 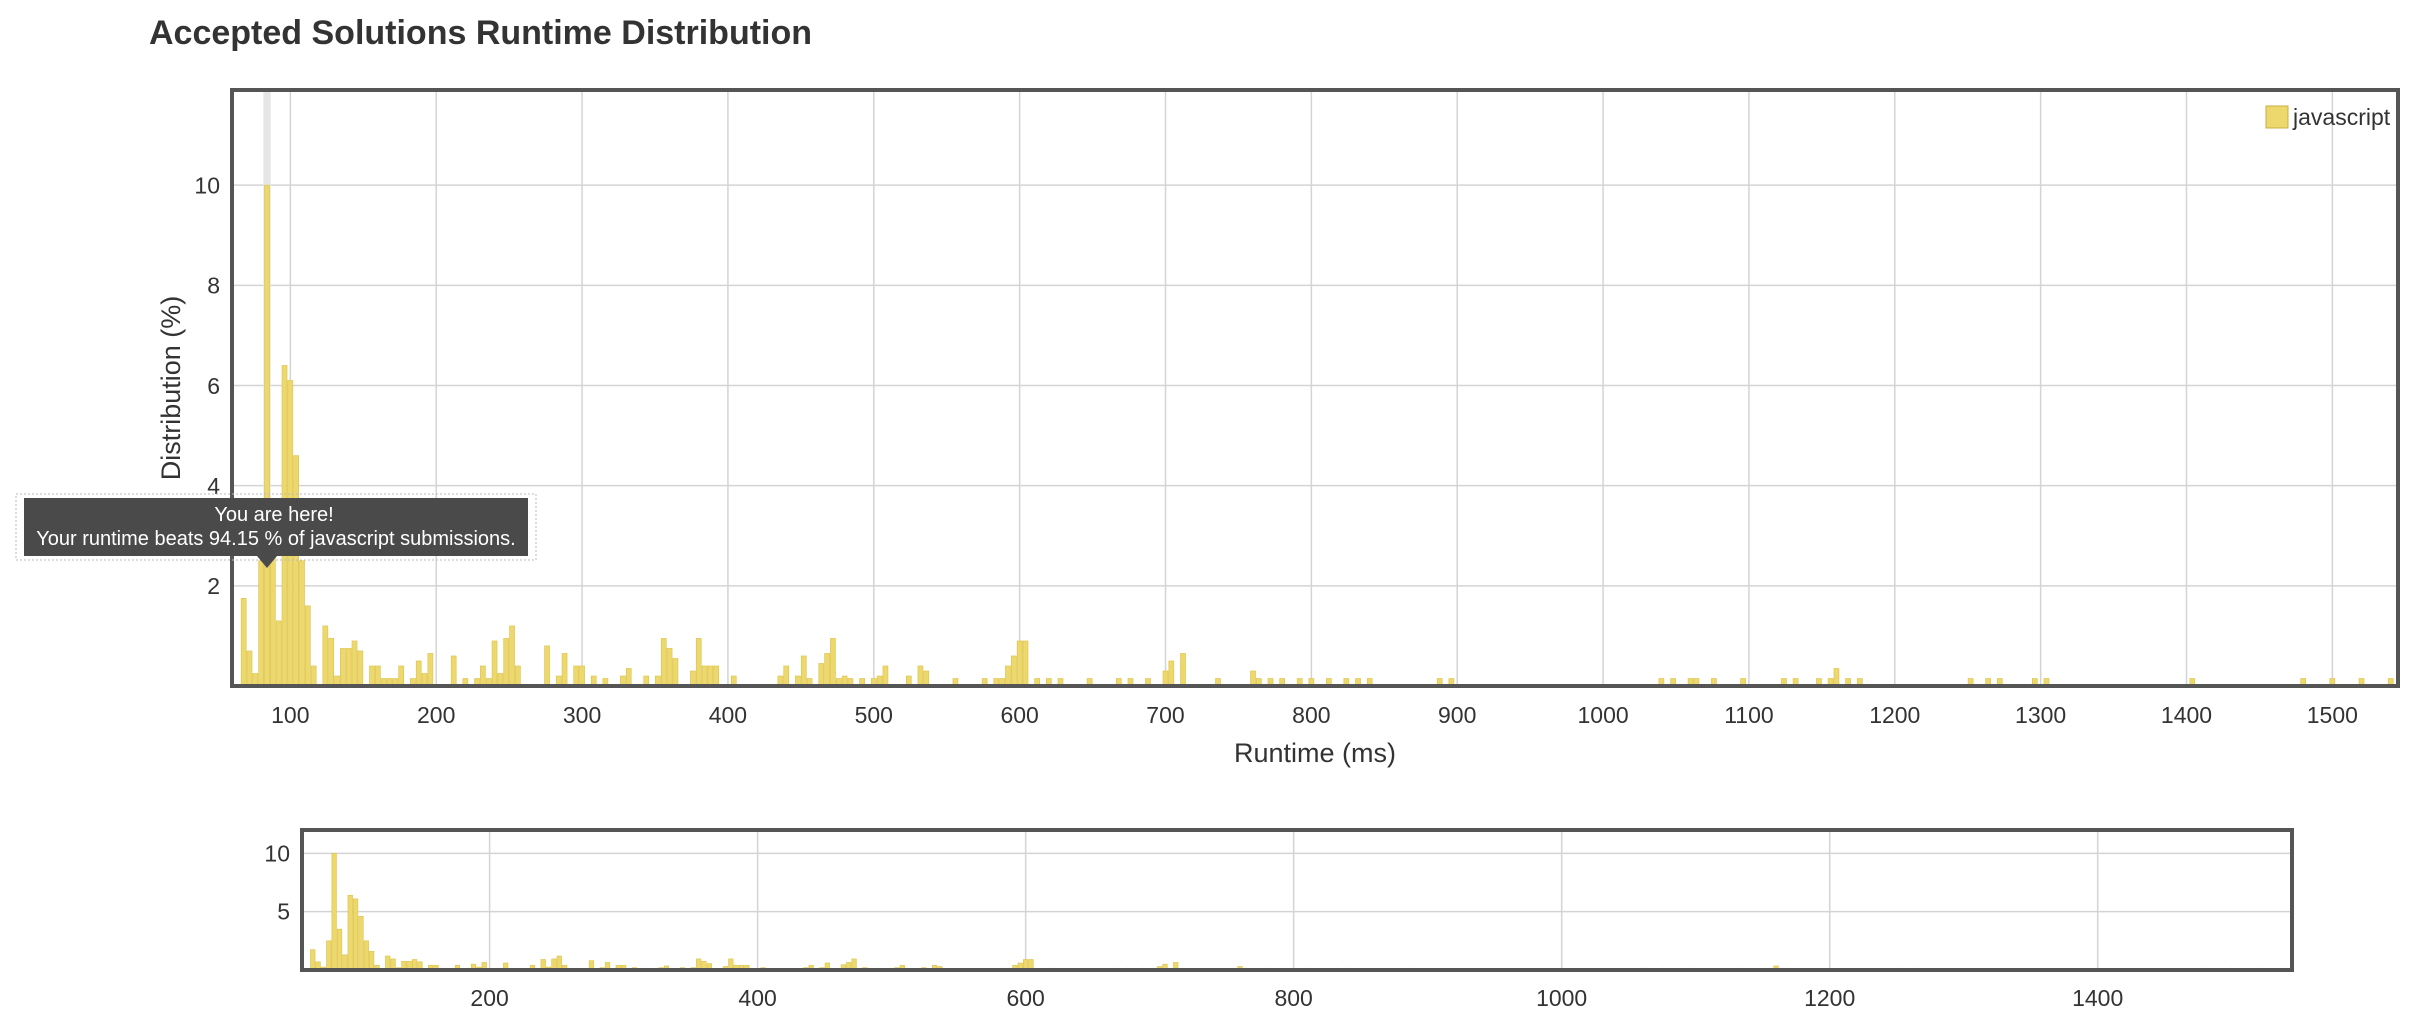 I want to click on x-axis-title: Runtime (ms), so click(x=1315, y=753).